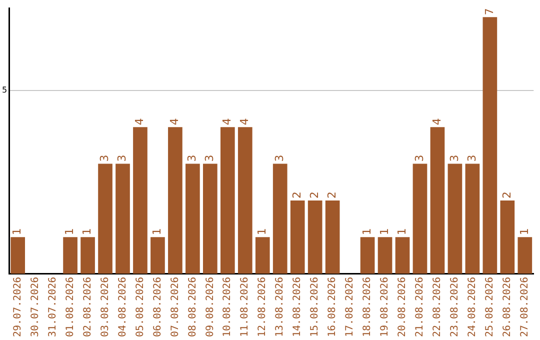 Image resolution: width=540 pixels, height=340 pixels. Describe the element at coordinates (88, 307) in the screenshot. I see `x-tick-label: 02.08.2026` at that location.